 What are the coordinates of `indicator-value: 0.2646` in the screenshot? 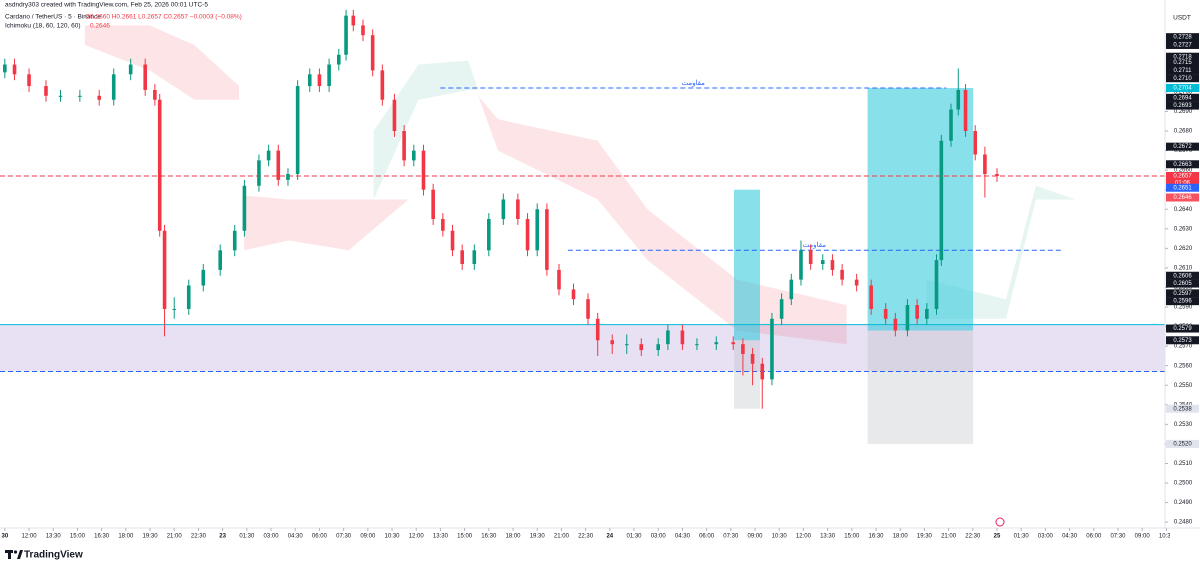 It's located at (100, 26).